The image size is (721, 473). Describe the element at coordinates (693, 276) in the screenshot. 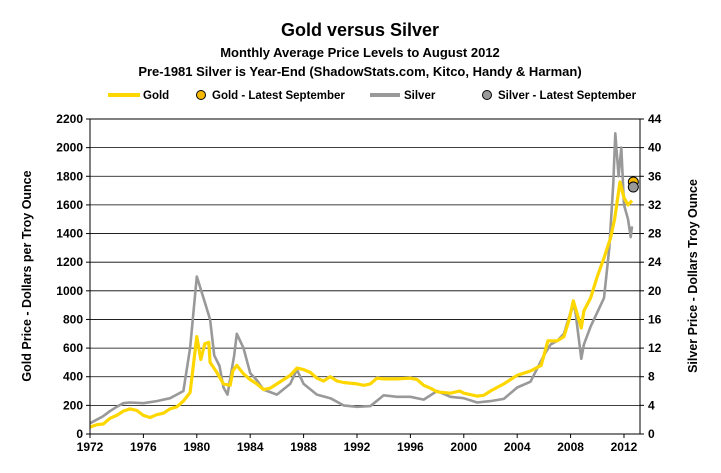

I see `y-axis-right-title: Silver Price - Dollars Troy Ounce` at that location.